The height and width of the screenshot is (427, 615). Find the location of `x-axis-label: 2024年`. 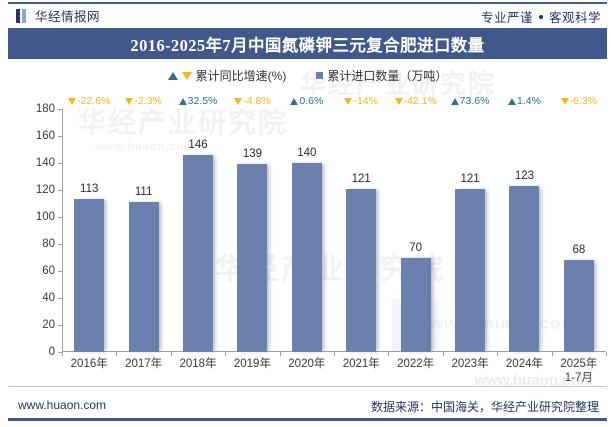

x-axis-label: 2024年 is located at coordinates (524, 364).